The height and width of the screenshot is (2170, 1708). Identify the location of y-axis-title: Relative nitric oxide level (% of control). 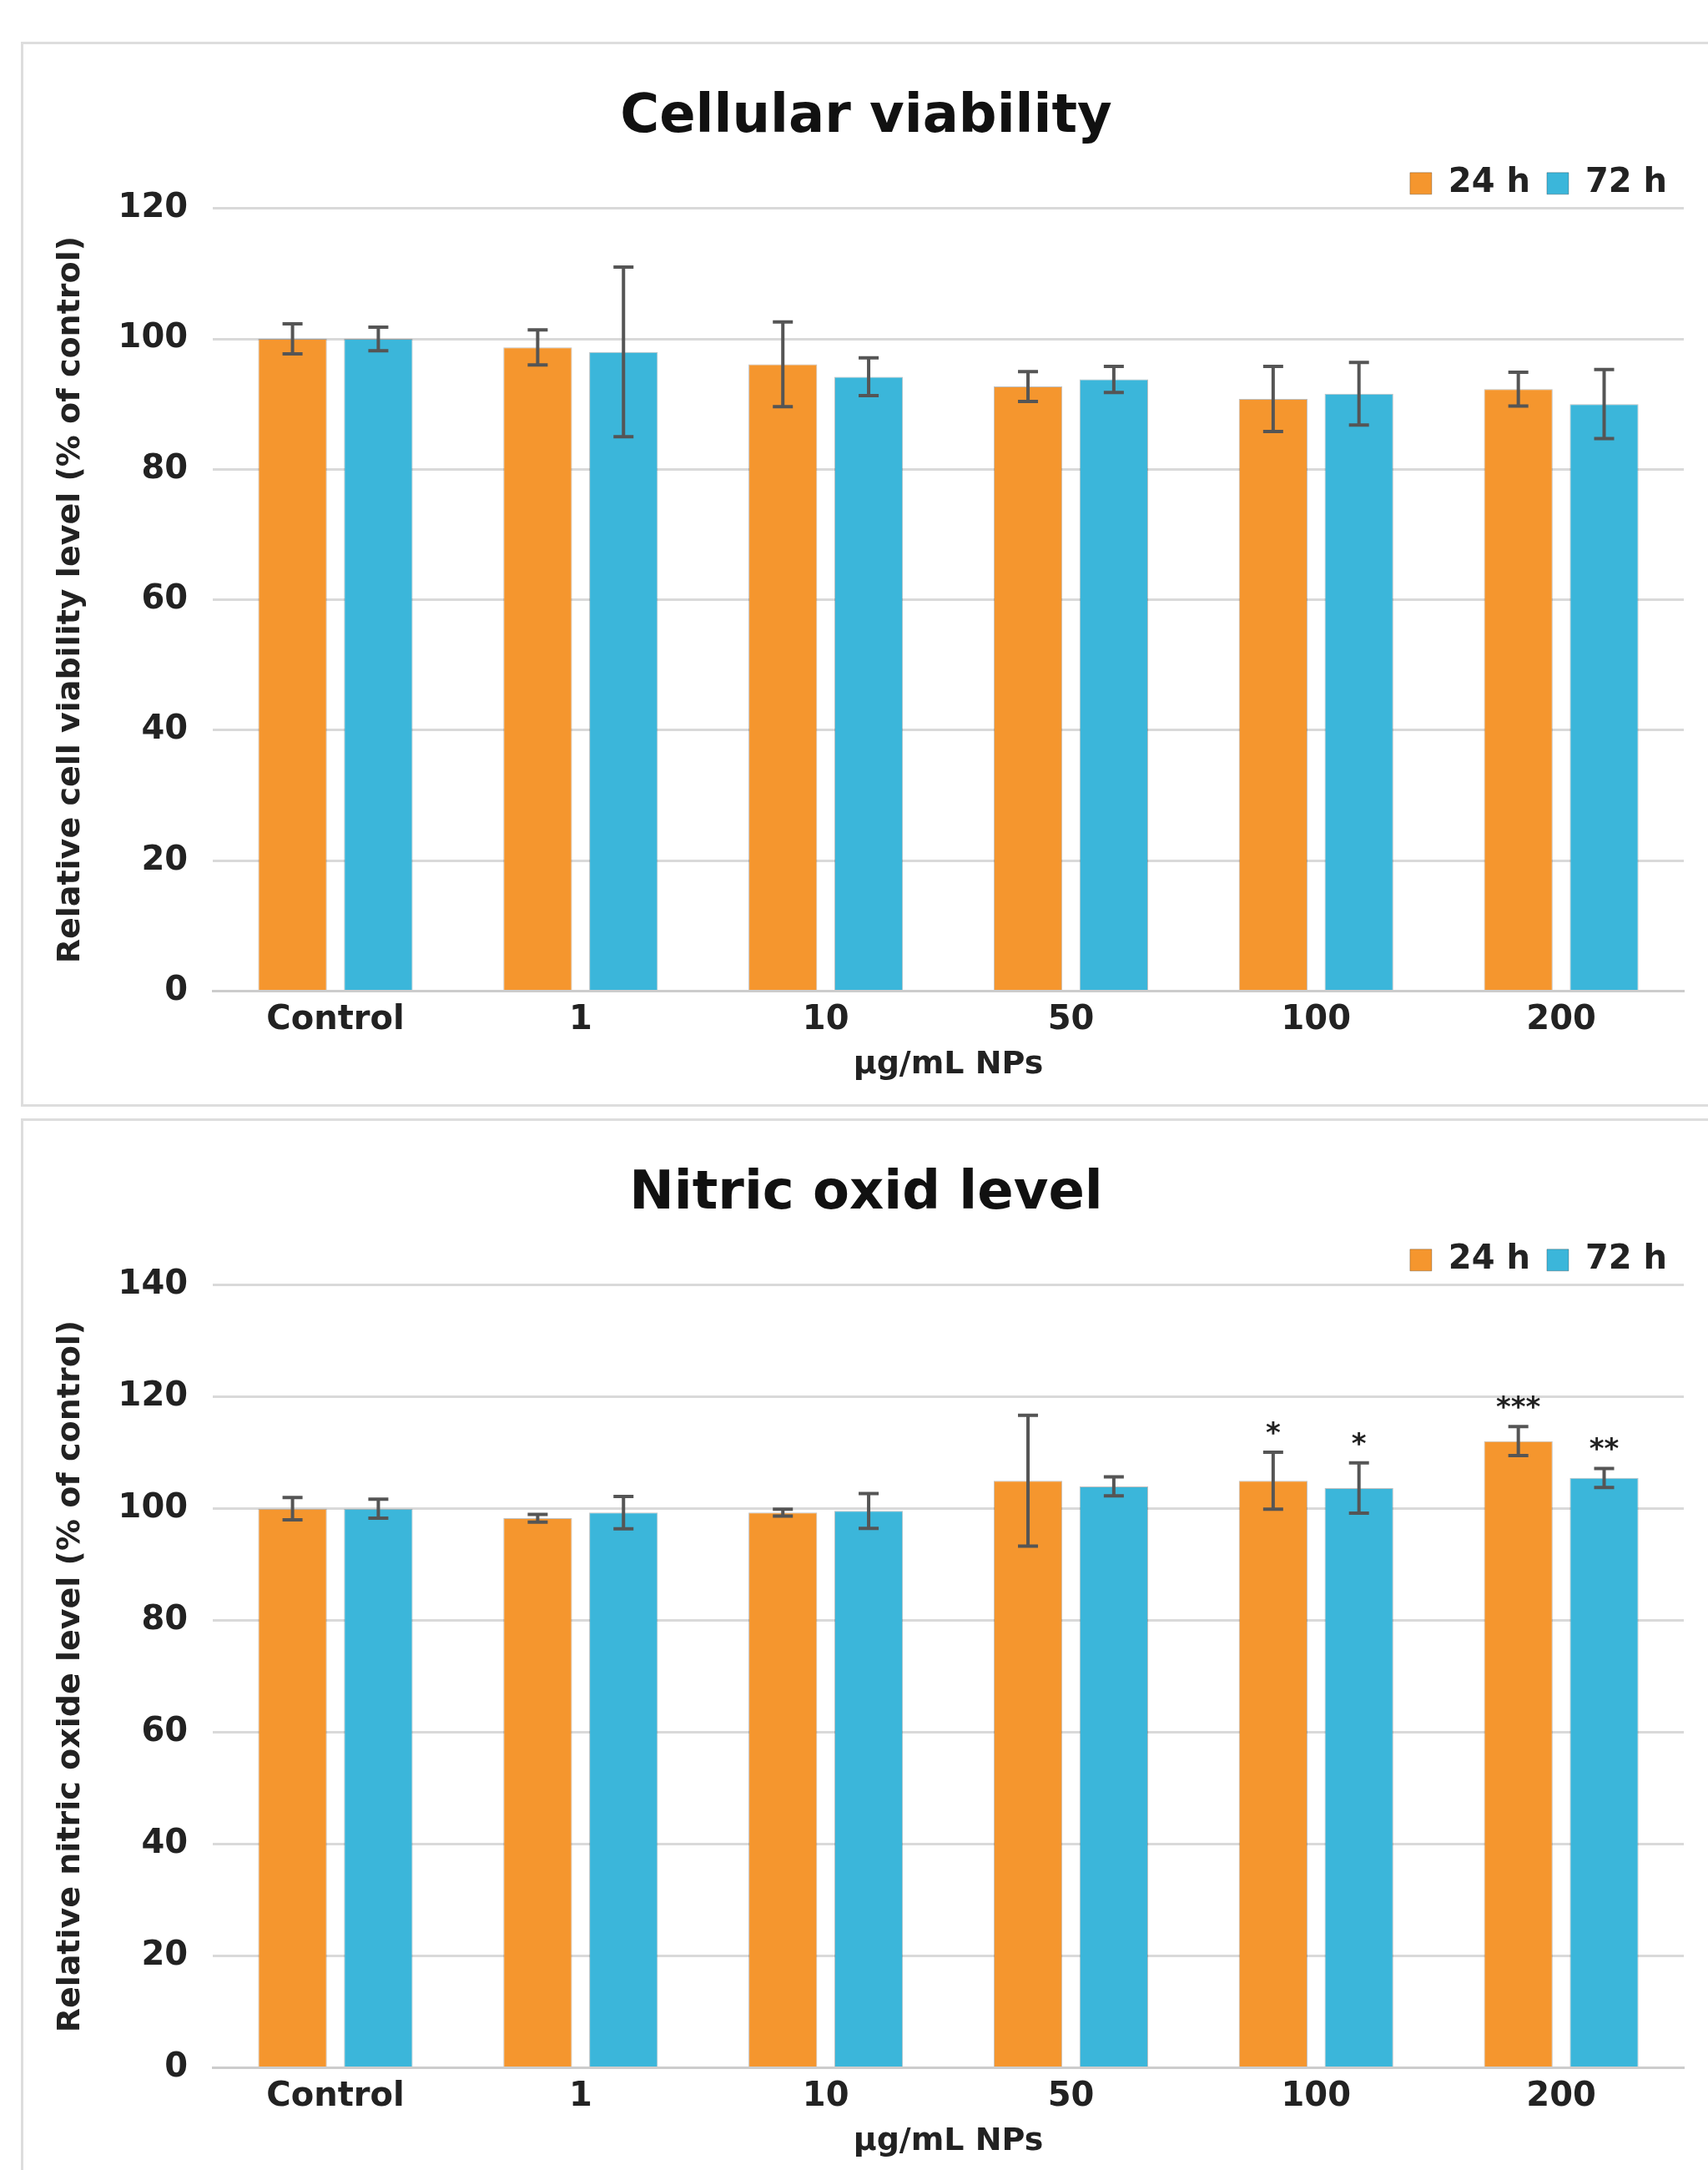
(68, 1676).